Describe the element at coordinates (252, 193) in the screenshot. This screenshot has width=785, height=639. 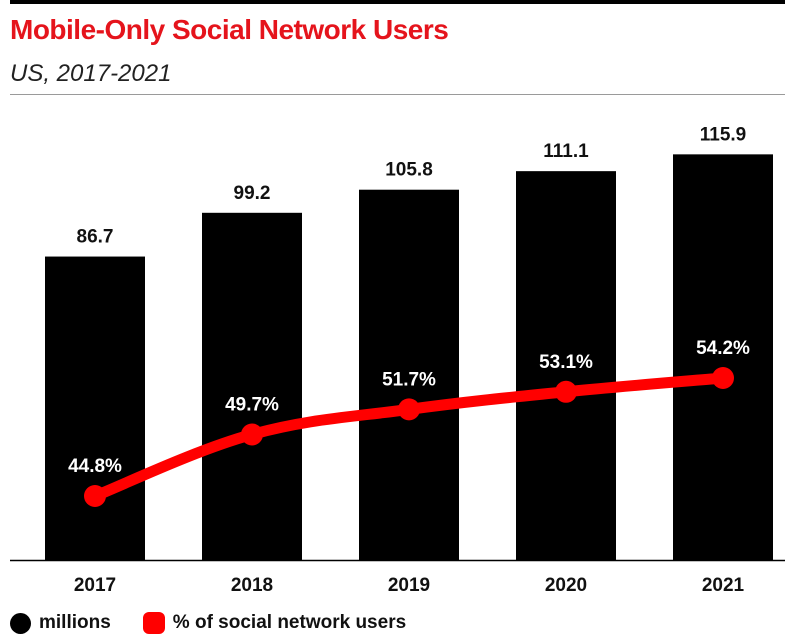
I see `bar-value-label-2018: 99.2` at that location.